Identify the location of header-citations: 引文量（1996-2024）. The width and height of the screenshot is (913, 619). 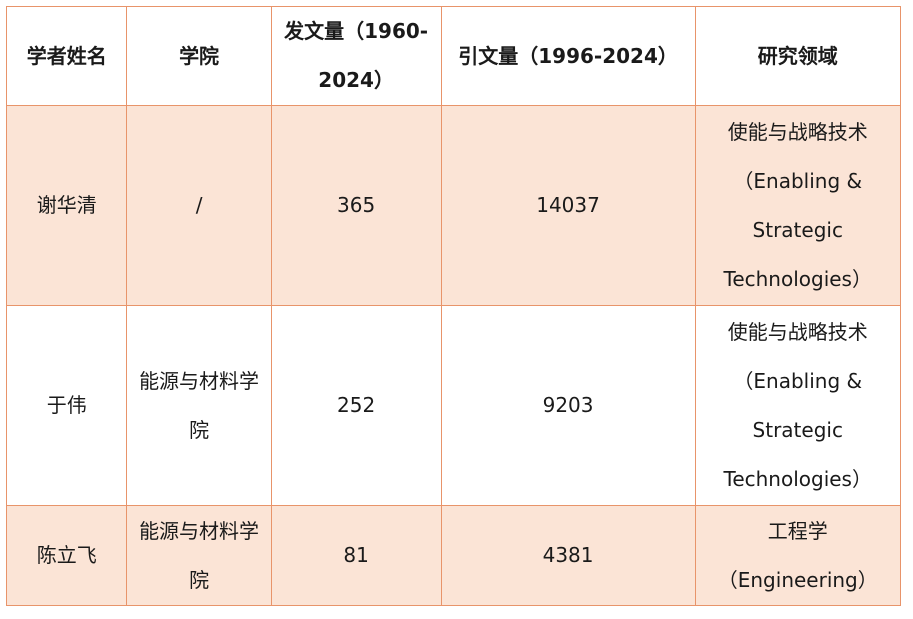
(568, 56).